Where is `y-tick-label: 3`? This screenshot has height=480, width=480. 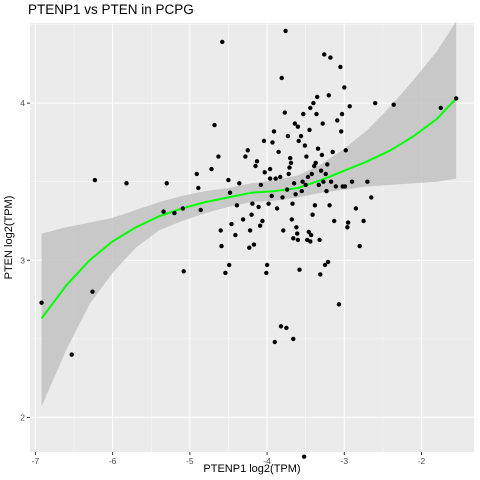
y-tick-label: 3 is located at coordinates (22, 260).